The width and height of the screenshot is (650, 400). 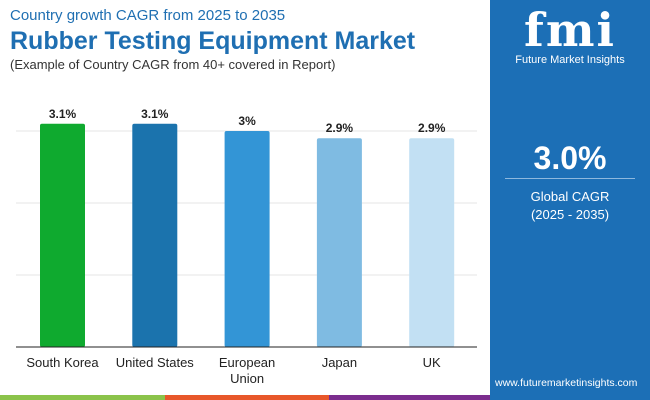 What do you see at coordinates (247, 397) in the screenshot?
I see `stripe-orange` at bounding box center [247, 397].